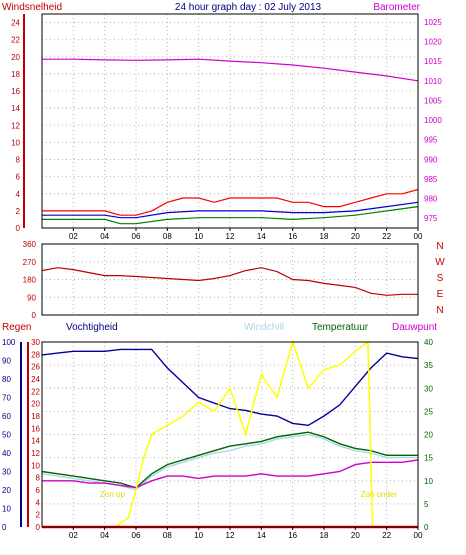 This screenshot has height=555, width=466. I want to click on temperature-series-line, so click(229, 460).